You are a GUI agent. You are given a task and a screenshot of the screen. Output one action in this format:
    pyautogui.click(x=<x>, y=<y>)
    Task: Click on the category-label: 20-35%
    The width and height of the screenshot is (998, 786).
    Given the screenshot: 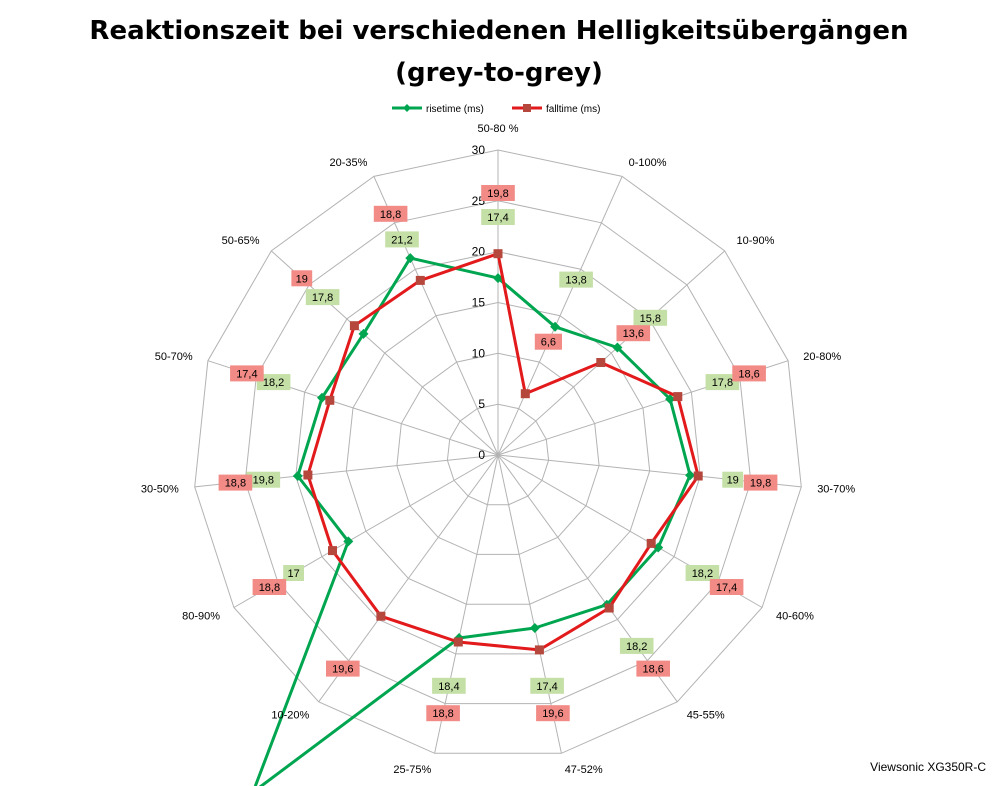 What is the action you would take?
    pyautogui.click(x=348, y=163)
    